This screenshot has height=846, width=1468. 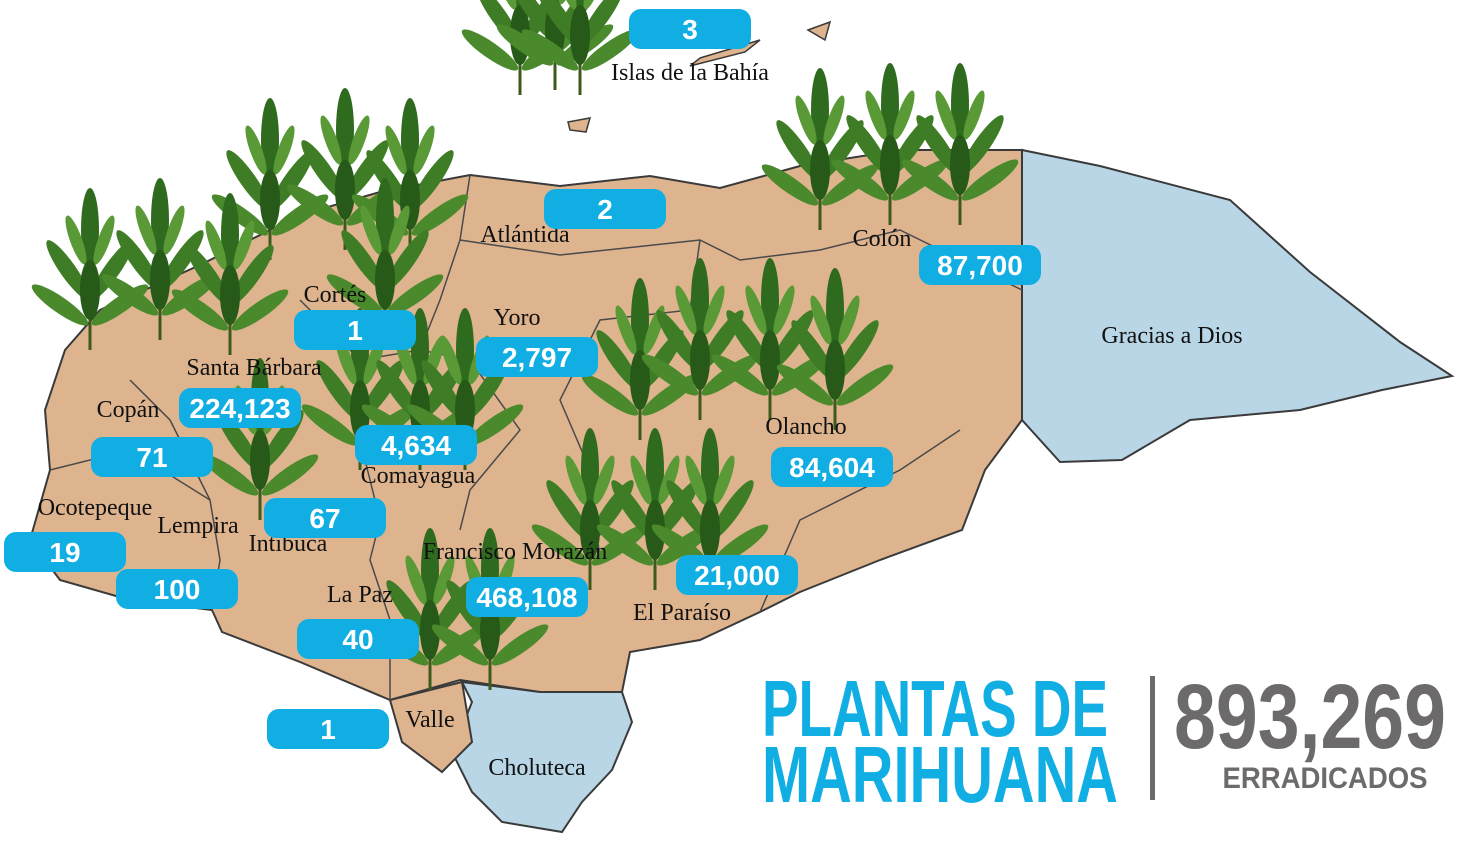 I want to click on plant-count: 19, so click(x=64, y=552).